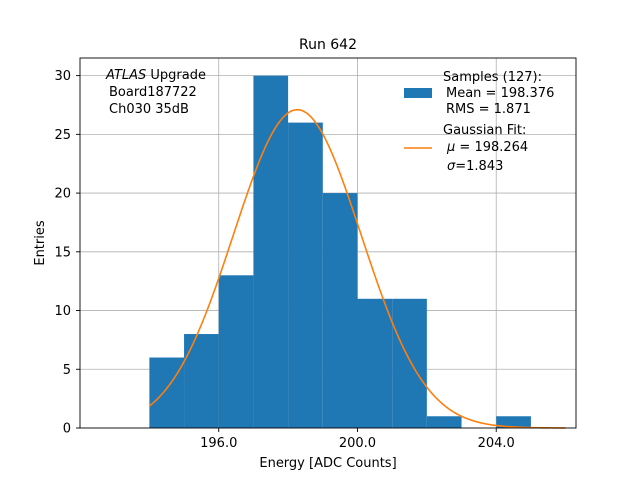 This screenshot has width=640, height=484. What do you see at coordinates (62, 311) in the screenshot?
I see `y-tick-label: 10` at bounding box center [62, 311].